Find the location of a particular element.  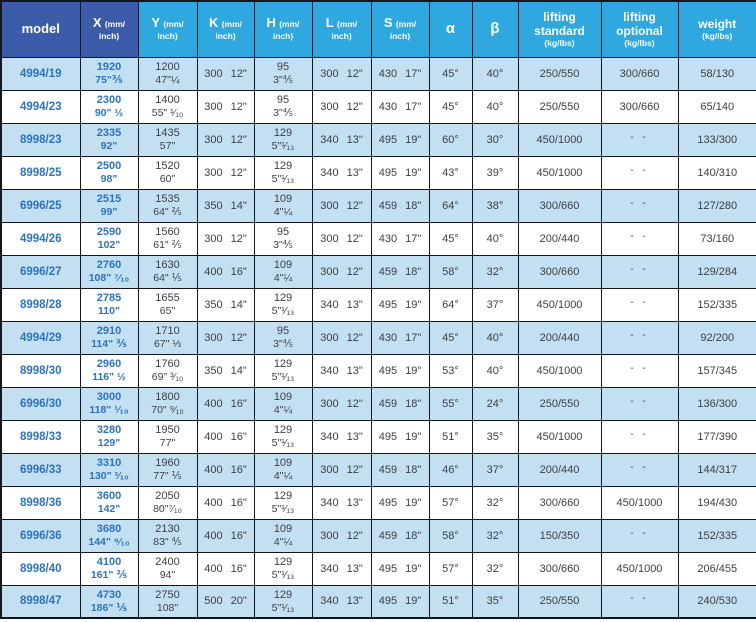

cell-weight: 240/530 is located at coordinates (716, 601).